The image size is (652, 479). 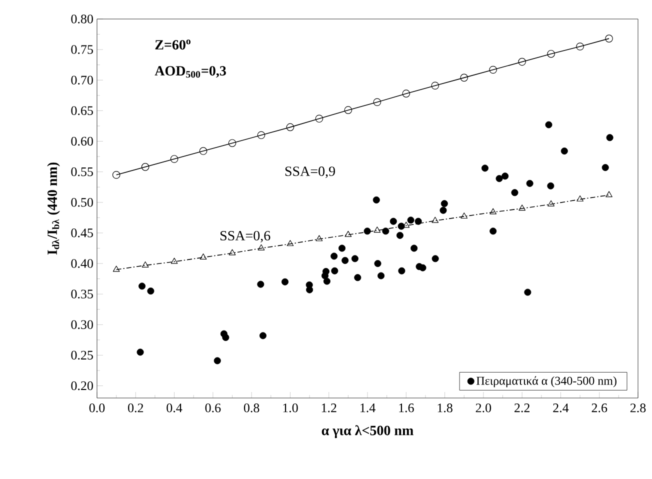 What do you see at coordinates (82, 19) in the screenshot?
I see `y-tick-label: 0.80` at bounding box center [82, 19].